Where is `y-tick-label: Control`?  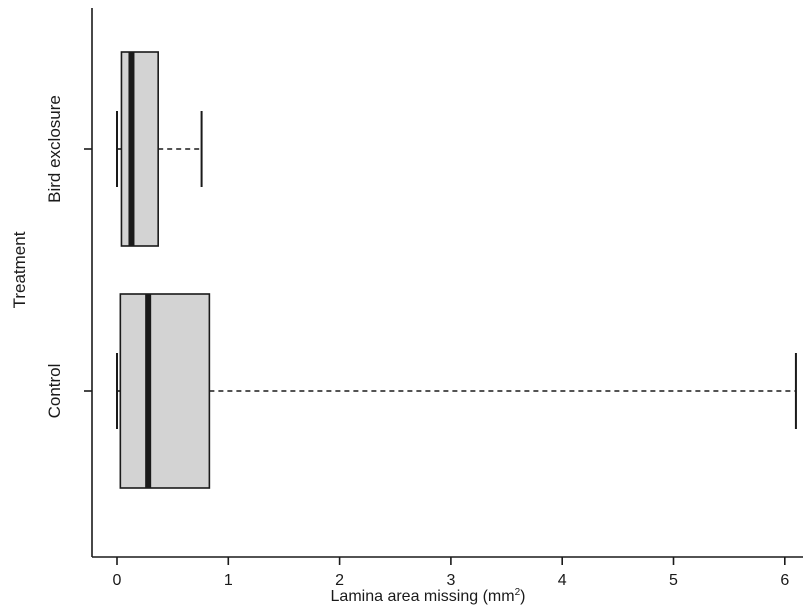
y-tick-label: Control is located at coordinates (54, 391).